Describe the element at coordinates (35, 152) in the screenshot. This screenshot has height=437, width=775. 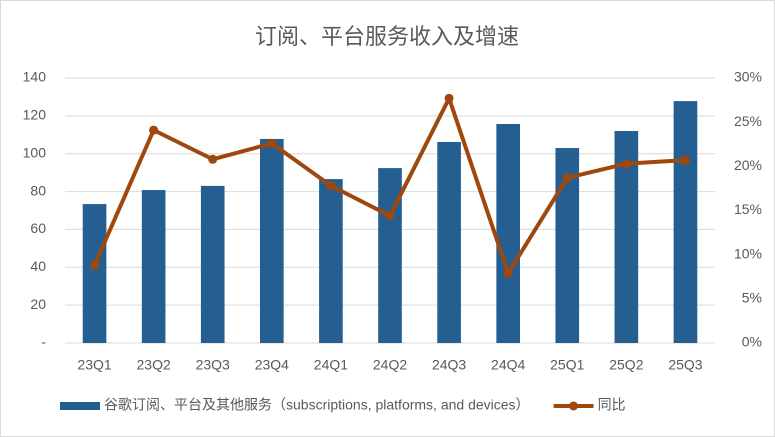
I see `y-tick-label: 100` at that location.